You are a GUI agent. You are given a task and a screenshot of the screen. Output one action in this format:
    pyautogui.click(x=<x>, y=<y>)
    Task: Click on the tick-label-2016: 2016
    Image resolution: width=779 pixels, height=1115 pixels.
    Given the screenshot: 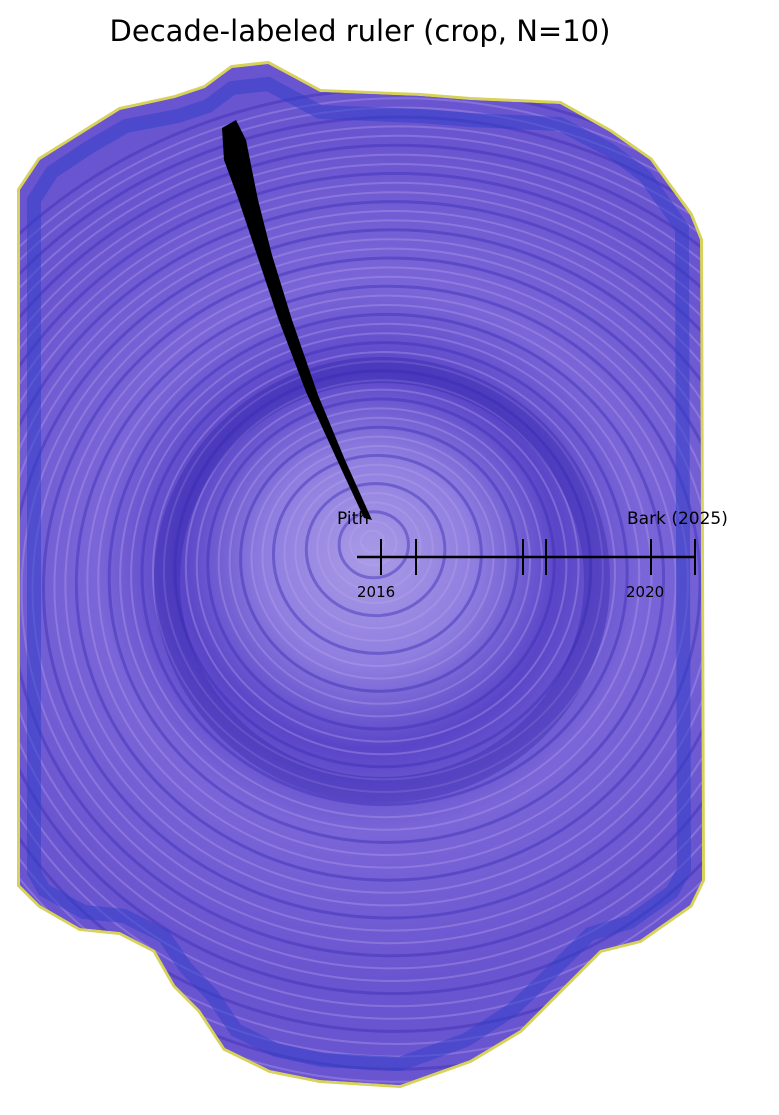 What is the action you would take?
    pyautogui.click(x=376, y=592)
    